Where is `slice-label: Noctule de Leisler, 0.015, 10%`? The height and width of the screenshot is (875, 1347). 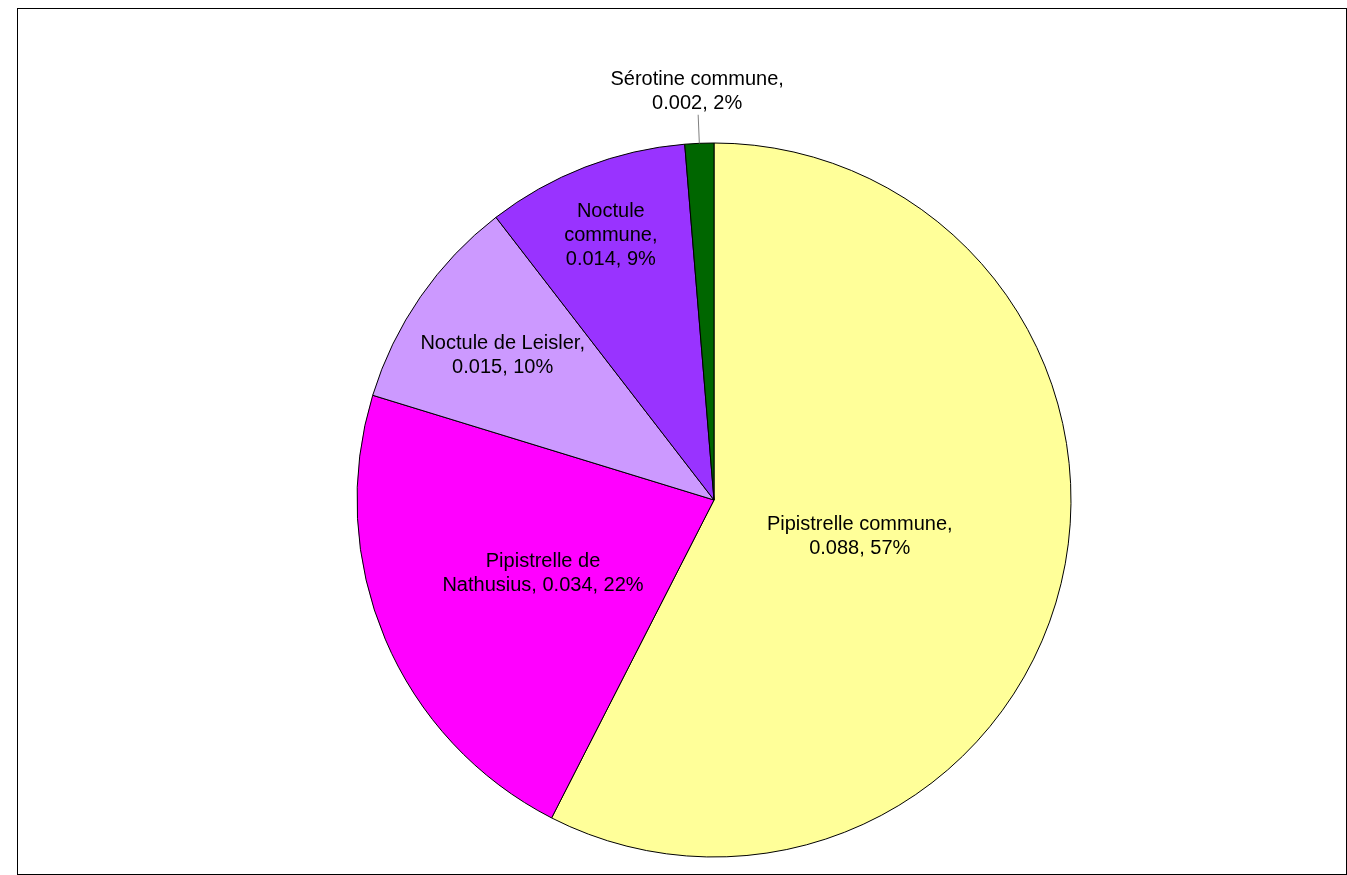 slice-label: Noctule de Leisler, 0.015, 10% is located at coordinates (502, 353).